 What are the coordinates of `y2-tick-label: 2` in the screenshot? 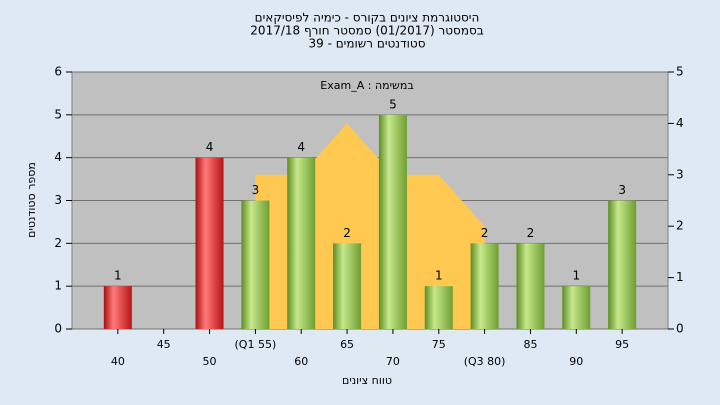 It's located at (680, 226).